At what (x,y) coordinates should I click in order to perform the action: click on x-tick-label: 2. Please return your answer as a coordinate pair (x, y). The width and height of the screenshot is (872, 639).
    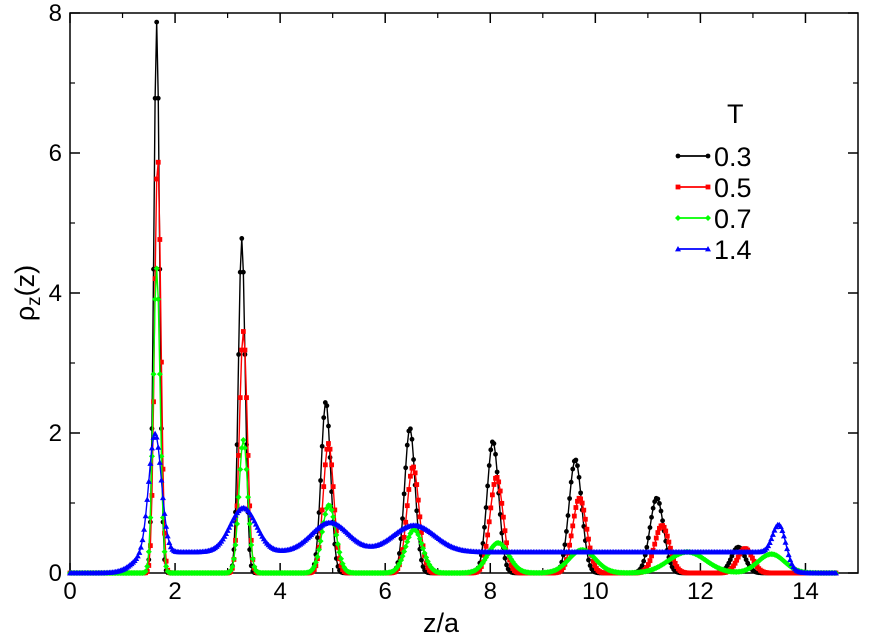
    Looking at the image, I should click on (174, 591).